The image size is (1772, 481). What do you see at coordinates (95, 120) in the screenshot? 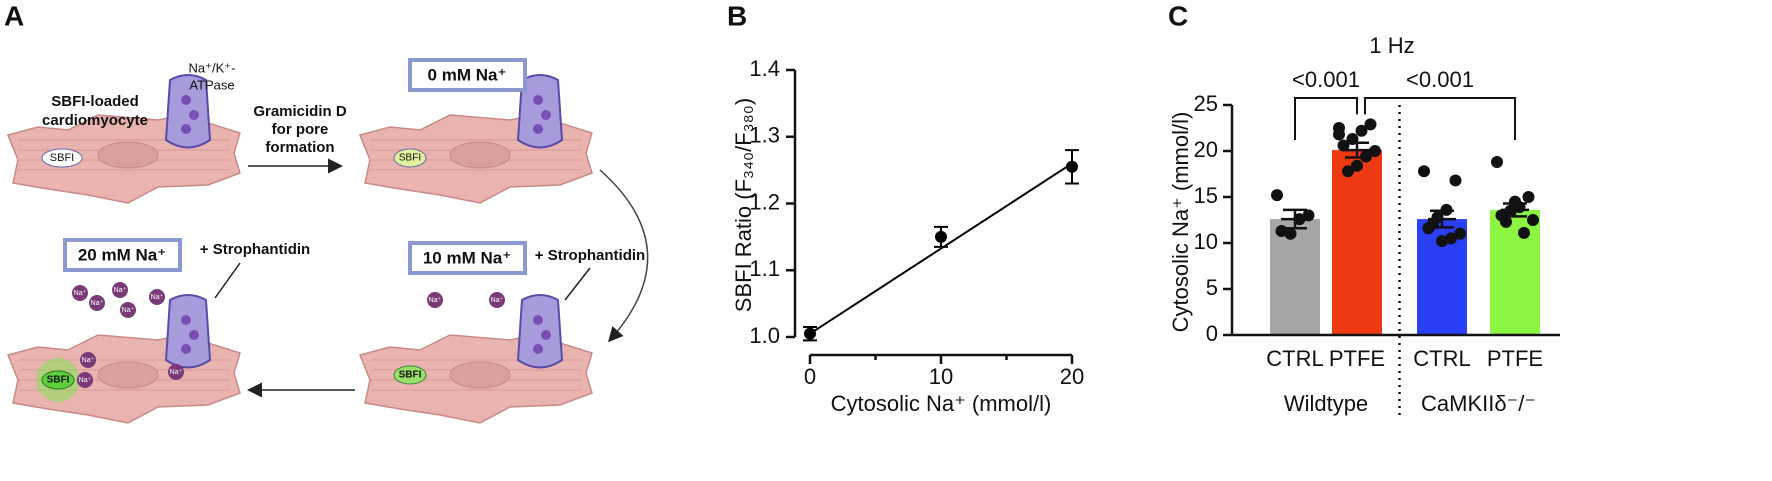
I see `cell-label: cardiomyocyte` at bounding box center [95, 120].